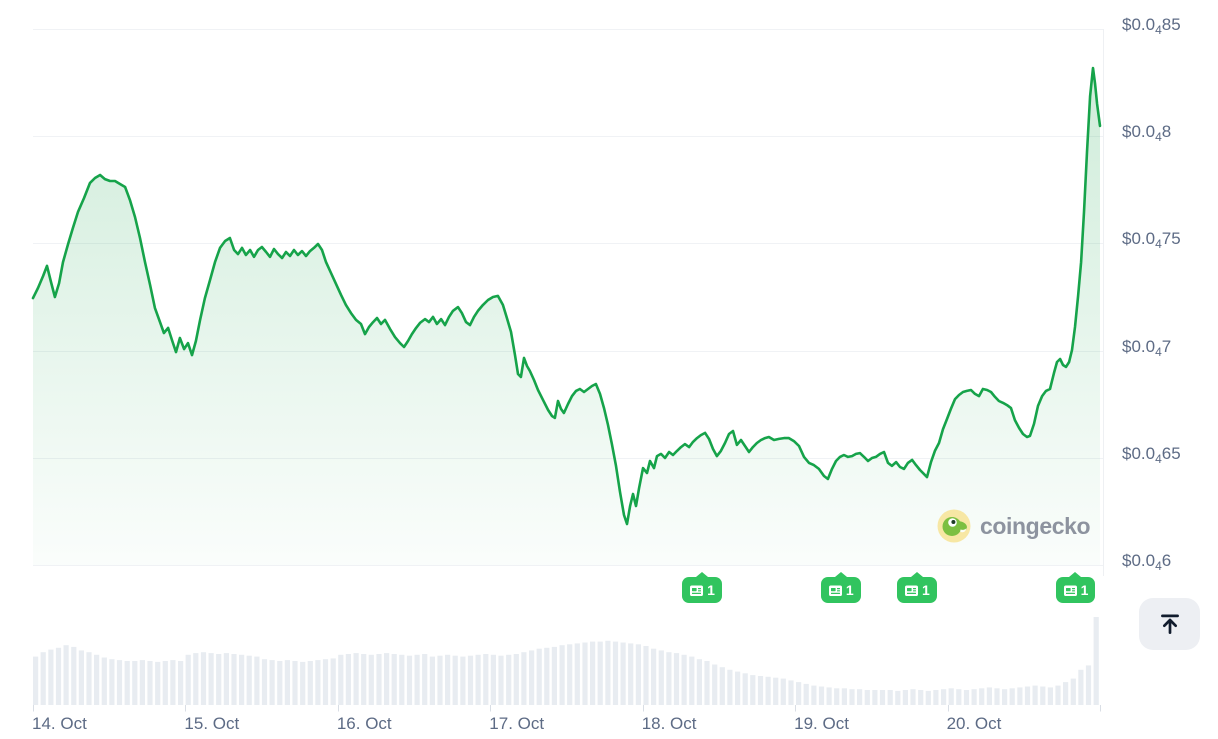  I want to click on x-axis-label: 18. Oct, so click(669, 723).